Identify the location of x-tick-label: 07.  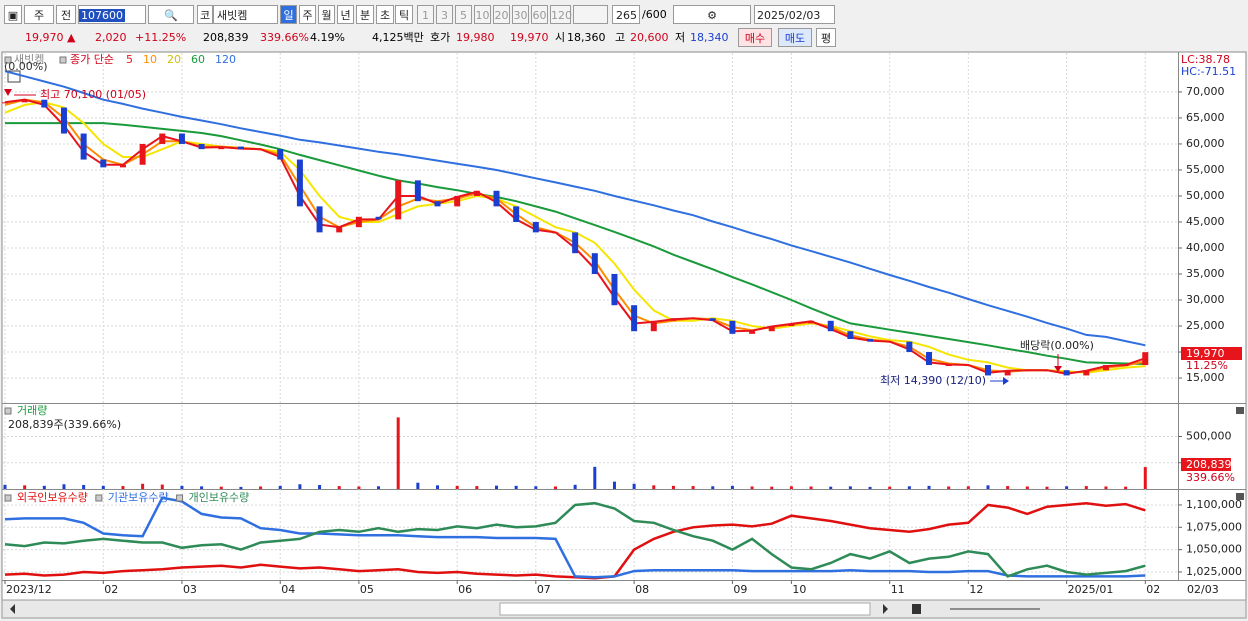
(544, 589).